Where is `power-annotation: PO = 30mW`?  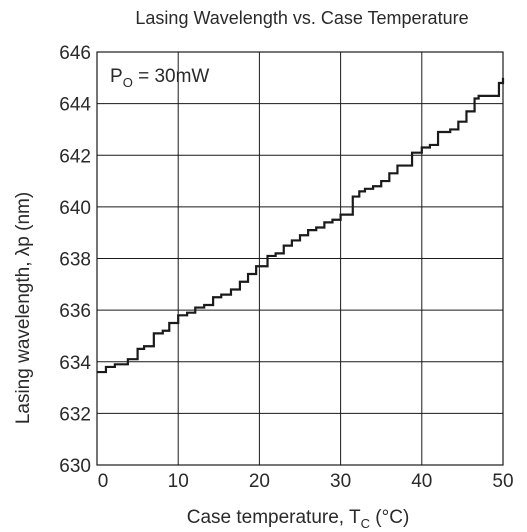 power-annotation: PO = 30mW is located at coordinates (159, 78).